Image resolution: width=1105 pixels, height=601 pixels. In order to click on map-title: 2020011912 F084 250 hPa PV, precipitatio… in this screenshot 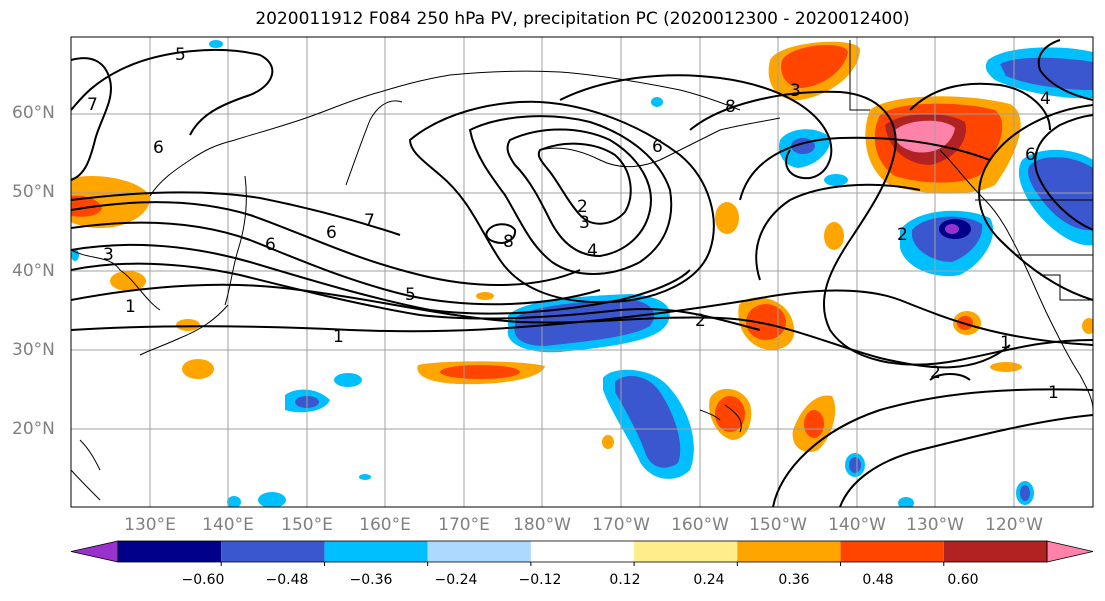, I will do `click(582, 19)`.